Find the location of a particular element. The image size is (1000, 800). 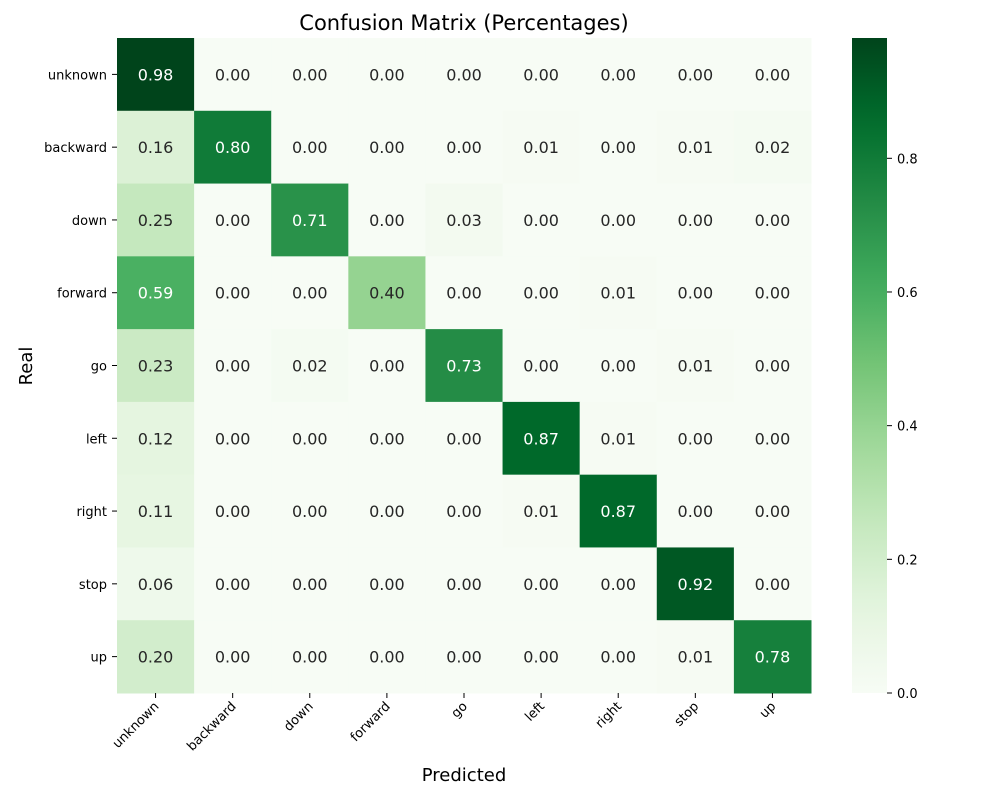

x-tick-label: backward is located at coordinates (211, 726).